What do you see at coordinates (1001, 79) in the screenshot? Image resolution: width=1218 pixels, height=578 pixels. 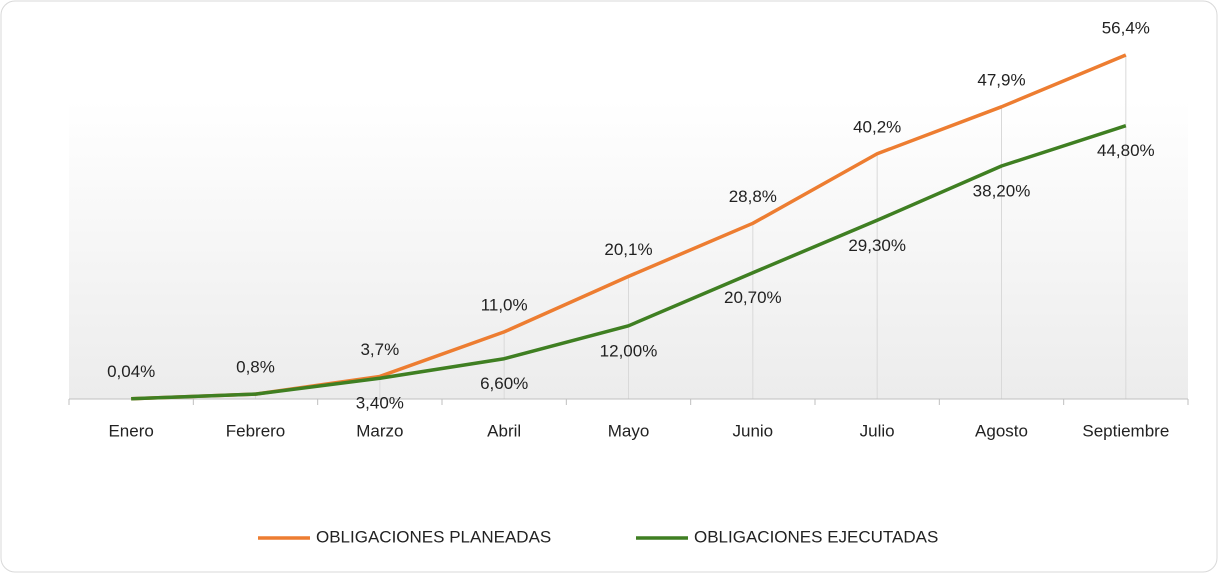 I see `data-label: 47,9%` at bounding box center [1001, 79].